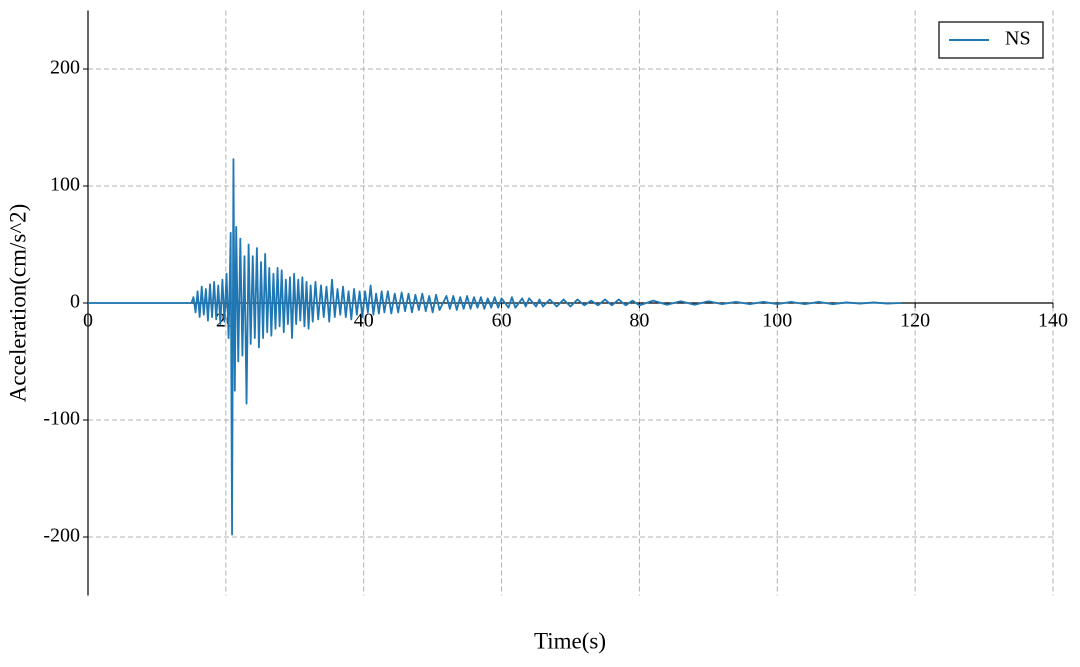 This screenshot has height=667, width=1080. What do you see at coordinates (61, 419) in the screenshot?
I see `y-tick-label: -100` at bounding box center [61, 419].